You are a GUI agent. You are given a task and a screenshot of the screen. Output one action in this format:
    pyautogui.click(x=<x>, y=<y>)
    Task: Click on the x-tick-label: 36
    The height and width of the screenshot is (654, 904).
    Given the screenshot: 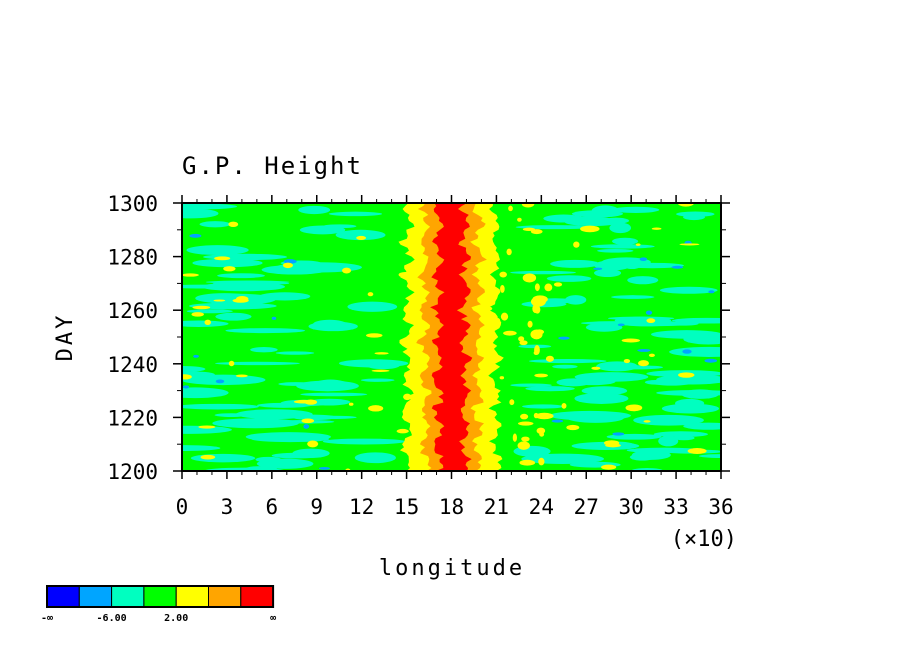 What is the action you would take?
    pyautogui.click(x=720, y=507)
    